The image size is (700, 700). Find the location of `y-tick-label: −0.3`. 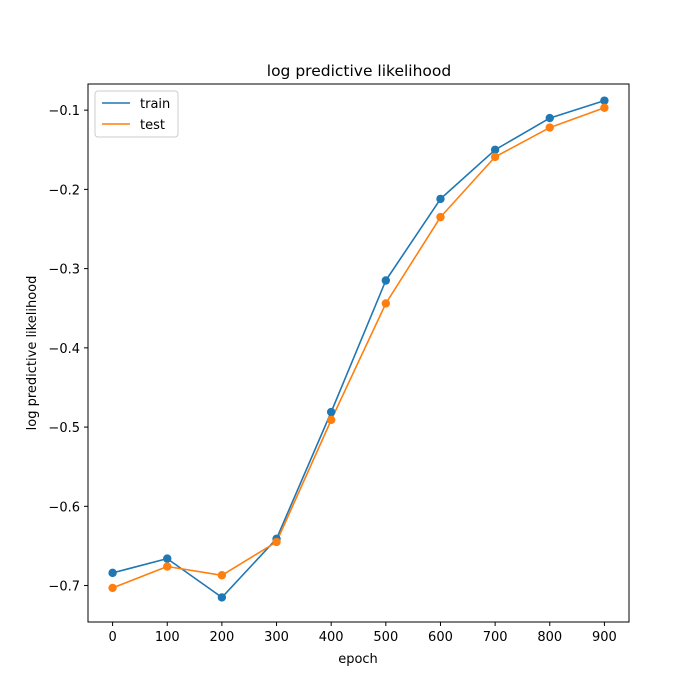

y-tick-label: −0.3 is located at coordinates (64, 270).